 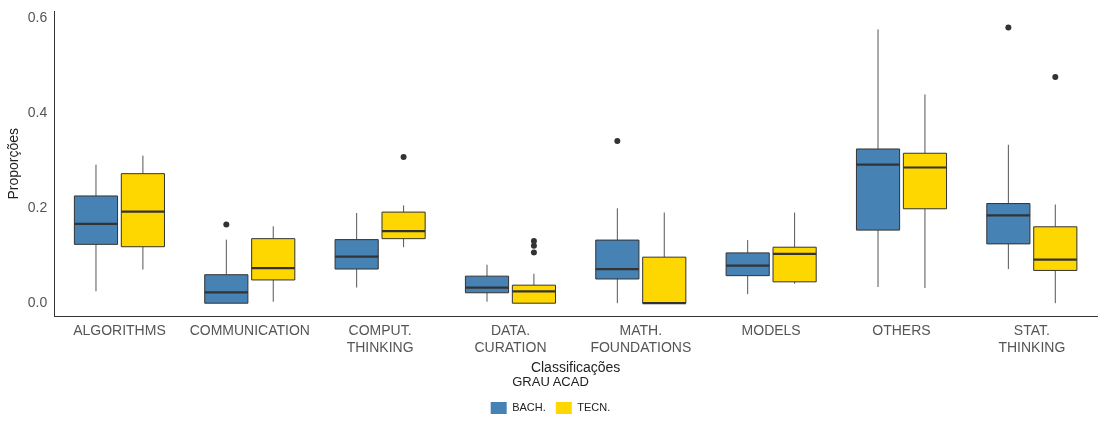 What do you see at coordinates (37, 302) in the screenshot?
I see `y-tick-label: 0.0` at bounding box center [37, 302].